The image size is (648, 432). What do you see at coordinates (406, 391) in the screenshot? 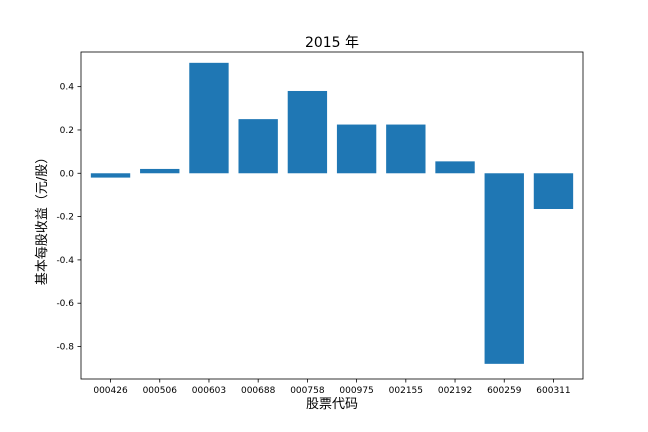
I see `x-tick-label: 002155` at bounding box center [406, 391].